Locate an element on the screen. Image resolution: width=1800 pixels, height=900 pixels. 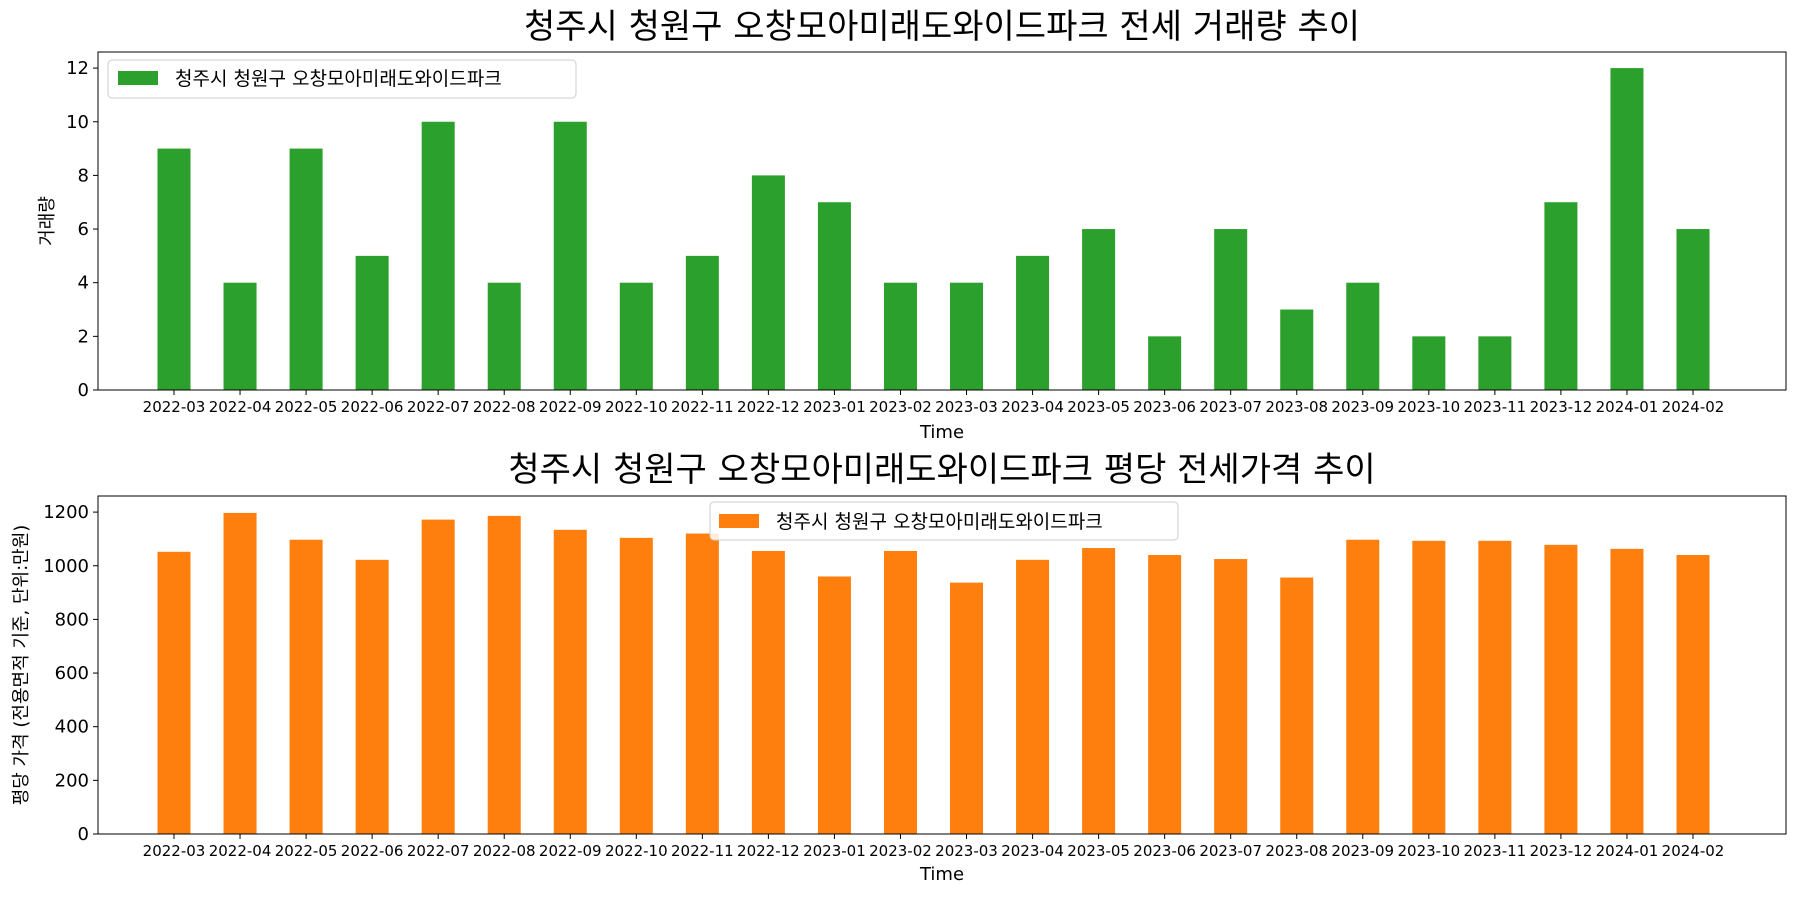
volume-x-tick-label: 2022-03 is located at coordinates (174, 407).